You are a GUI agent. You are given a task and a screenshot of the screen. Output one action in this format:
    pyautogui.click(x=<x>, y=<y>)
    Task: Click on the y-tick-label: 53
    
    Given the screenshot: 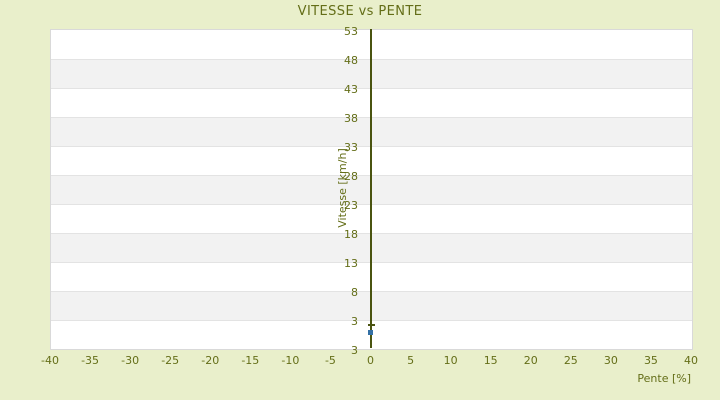 What is the action you would take?
    pyautogui.click(x=351, y=31)
    